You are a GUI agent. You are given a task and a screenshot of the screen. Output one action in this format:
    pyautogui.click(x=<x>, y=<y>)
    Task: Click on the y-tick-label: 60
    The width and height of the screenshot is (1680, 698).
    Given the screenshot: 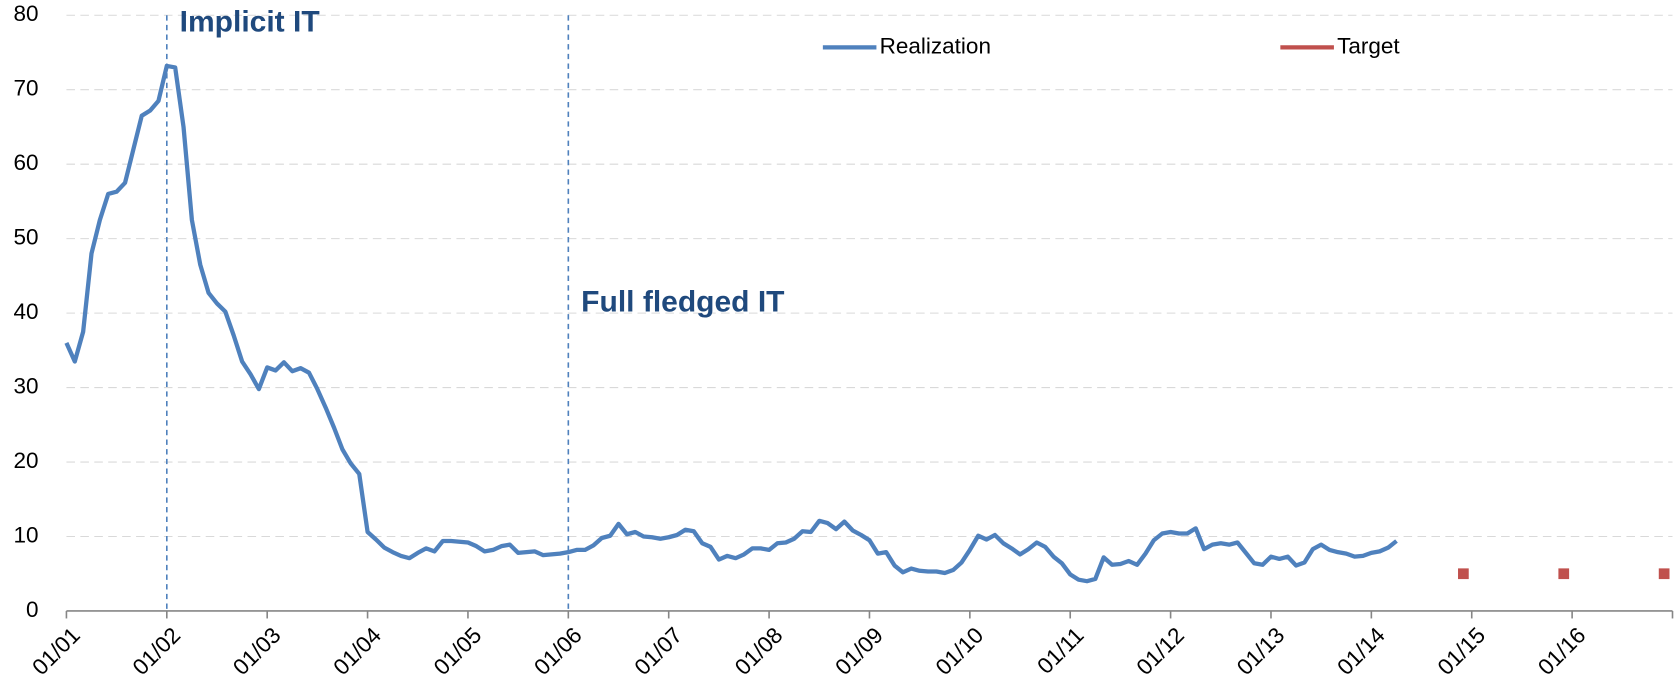 What is the action you would take?
    pyautogui.click(x=26, y=162)
    